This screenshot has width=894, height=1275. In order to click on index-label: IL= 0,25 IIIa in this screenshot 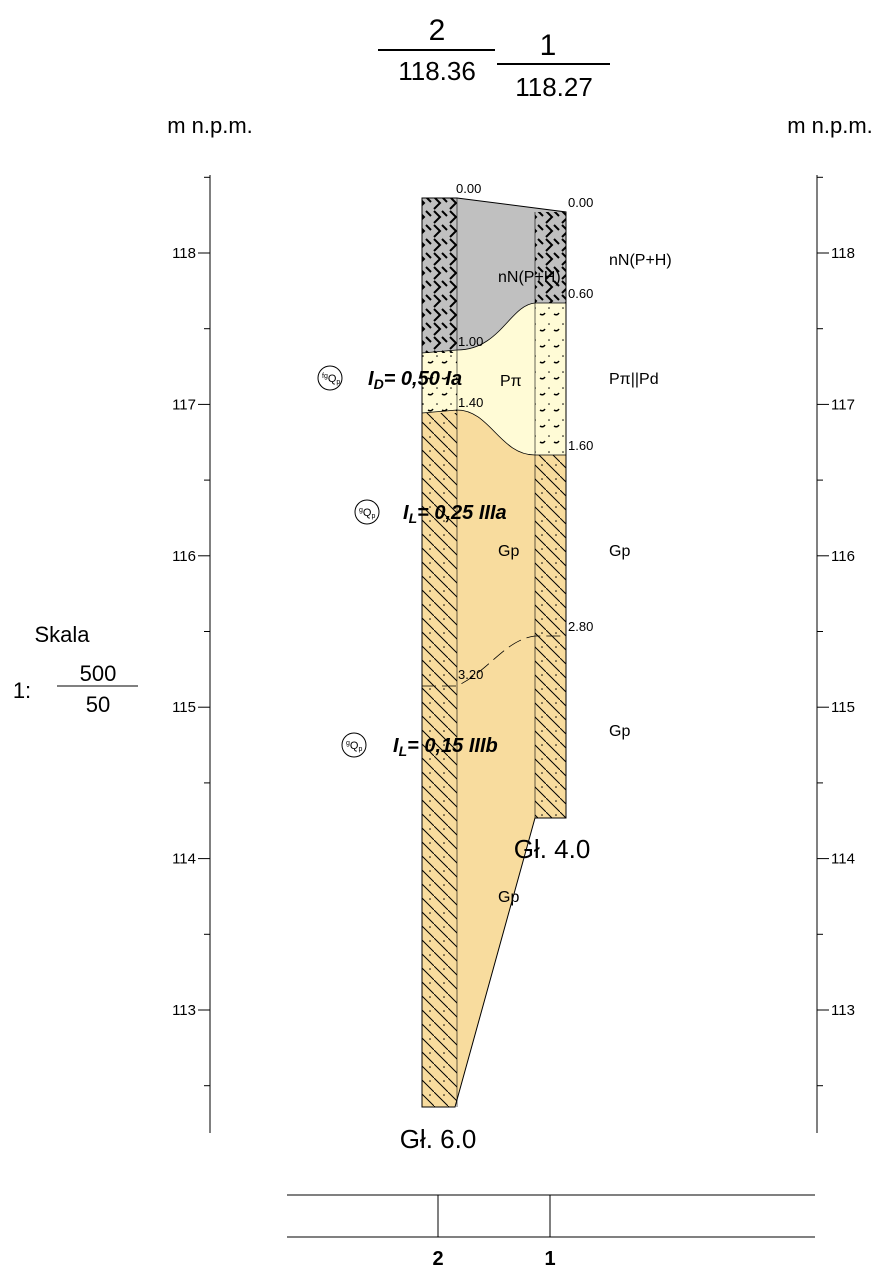, I will do `click(455, 514)`.